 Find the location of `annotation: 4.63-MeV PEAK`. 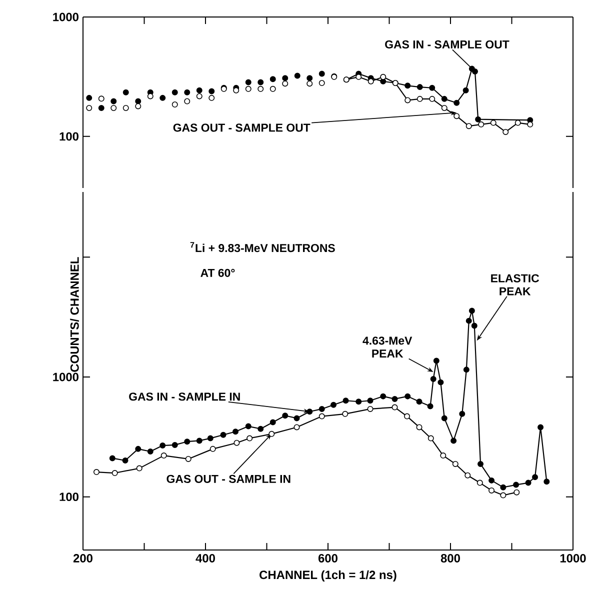

annotation: 4.63-MeV PEAK is located at coordinates (387, 347).